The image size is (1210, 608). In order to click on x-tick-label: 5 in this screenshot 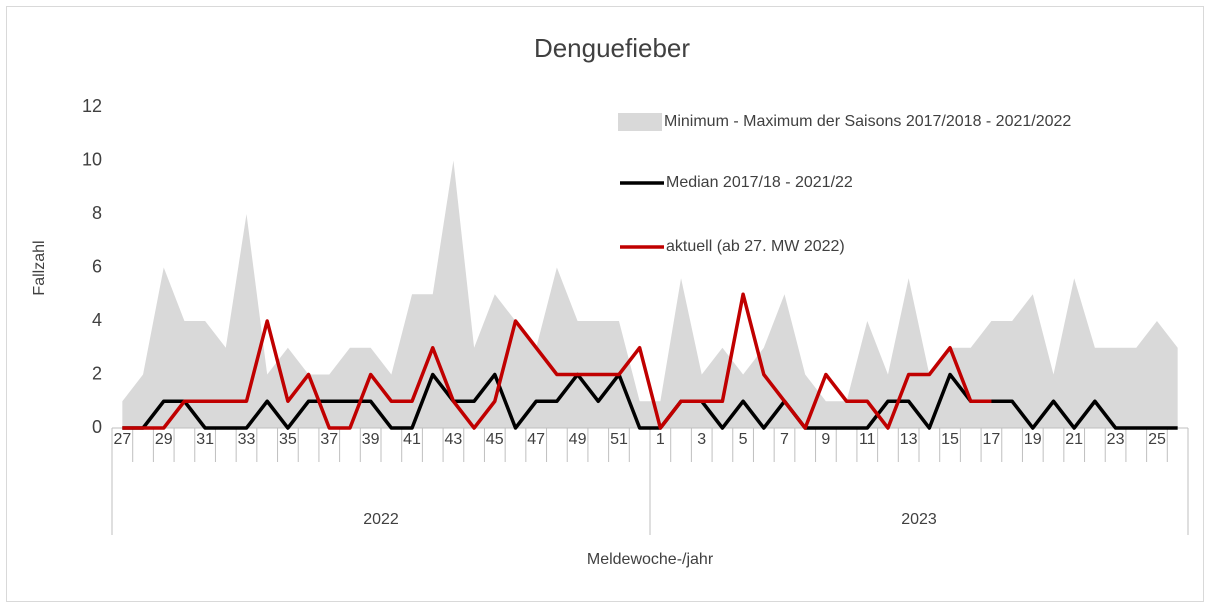, I will do `click(743, 439)`.